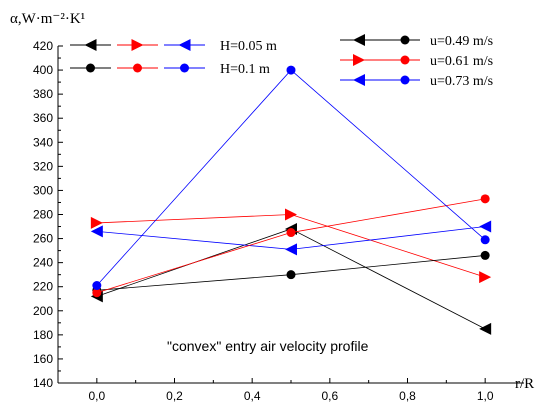  What do you see at coordinates (43, 287) in the screenshot?
I see `y-tick-label: 220` at bounding box center [43, 287].